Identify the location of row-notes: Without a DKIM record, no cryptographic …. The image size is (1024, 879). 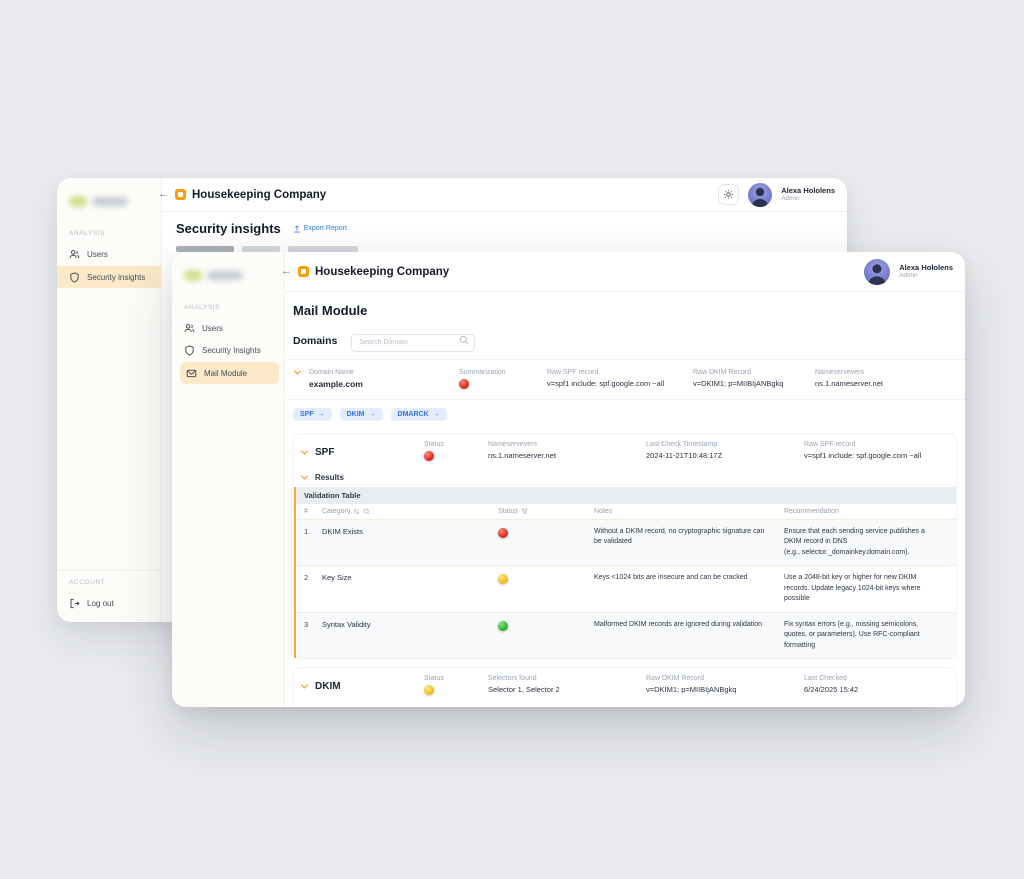
(679, 536).